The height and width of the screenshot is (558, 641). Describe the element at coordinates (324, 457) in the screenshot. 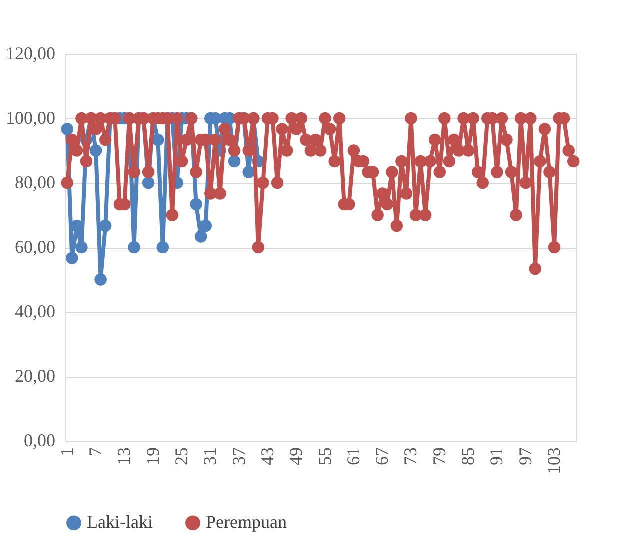

I see `x-tick-label: 55` at that location.